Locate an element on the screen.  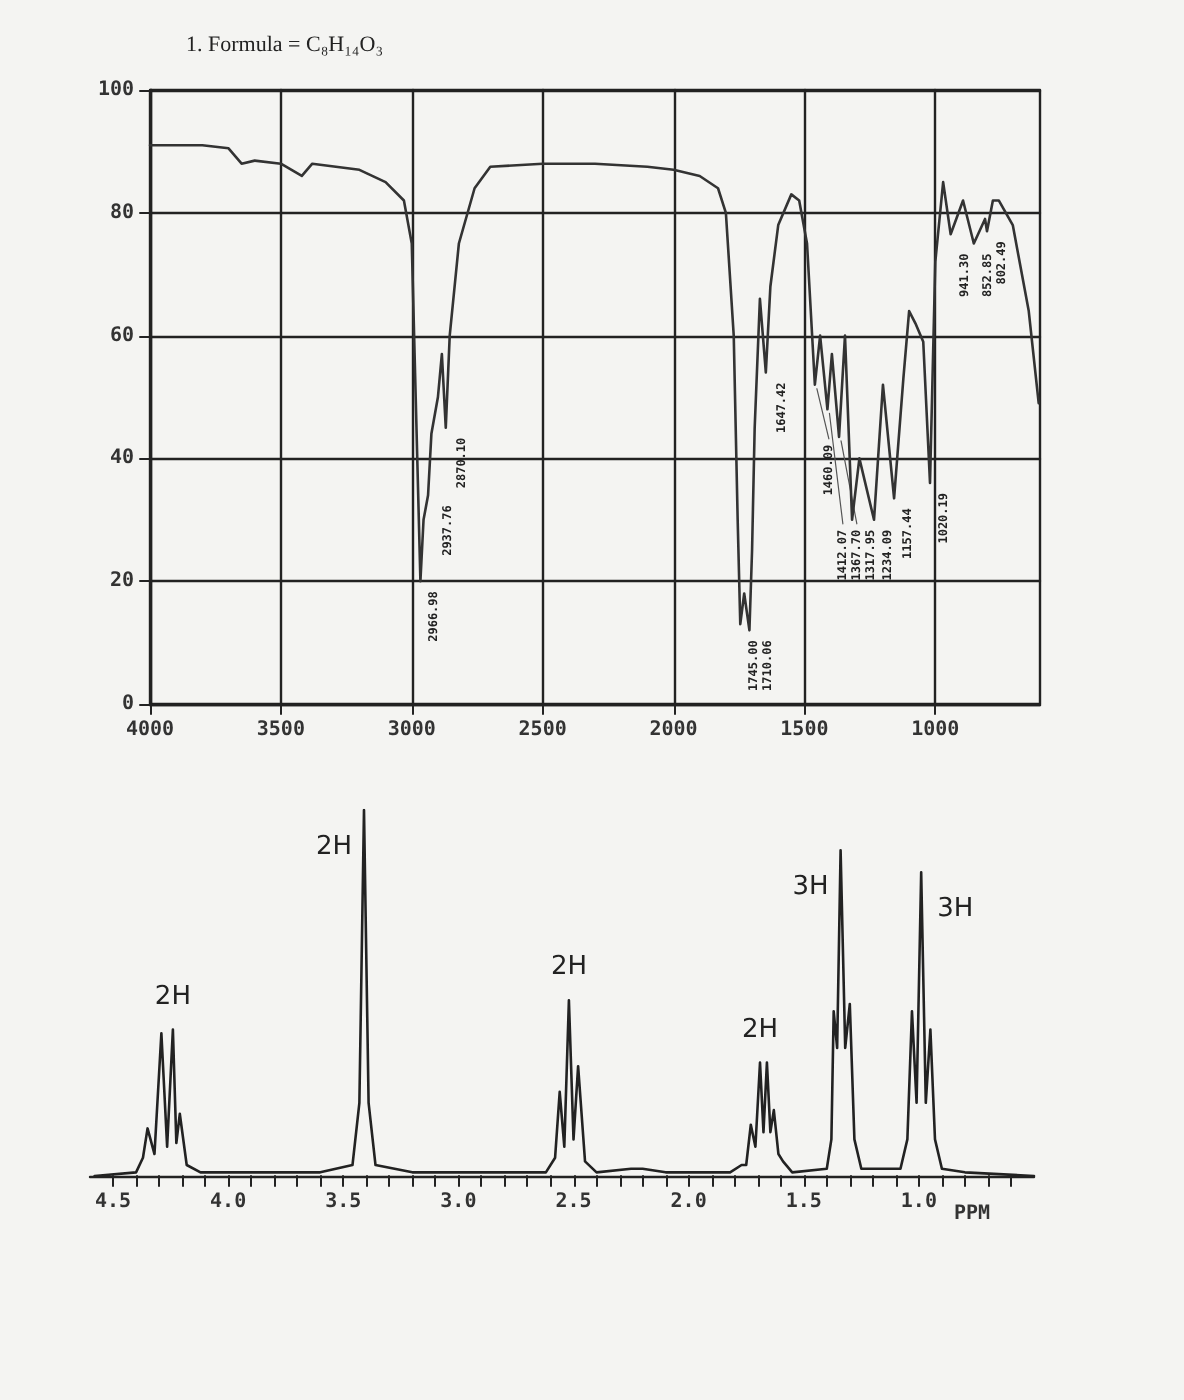
y-tick-label: 40 is located at coordinates (121, 458).